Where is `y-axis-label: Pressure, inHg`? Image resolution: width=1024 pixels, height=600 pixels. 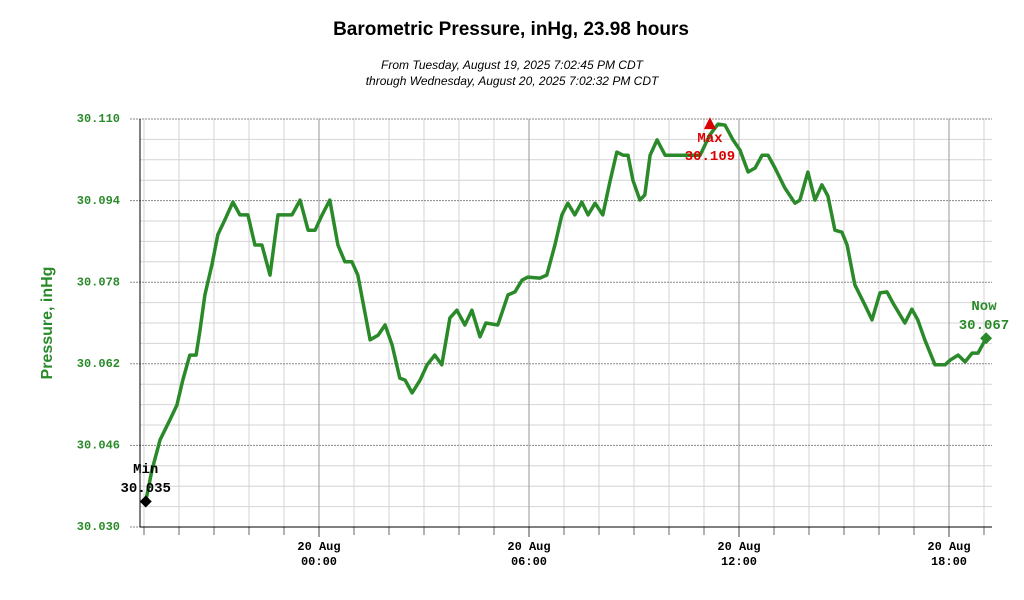 y-axis-label: Pressure, inHg is located at coordinates (47, 323).